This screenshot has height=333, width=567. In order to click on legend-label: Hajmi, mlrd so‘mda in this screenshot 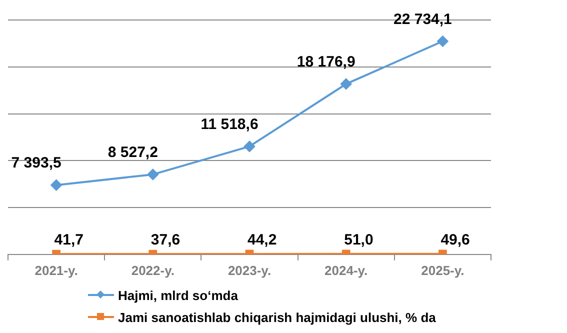, I will do `click(178, 295)`.